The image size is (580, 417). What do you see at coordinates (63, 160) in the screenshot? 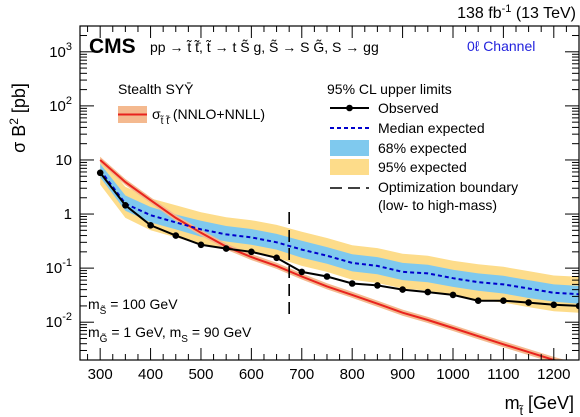
I see `y-tick-label: 10` at bounding box center [63, 160].